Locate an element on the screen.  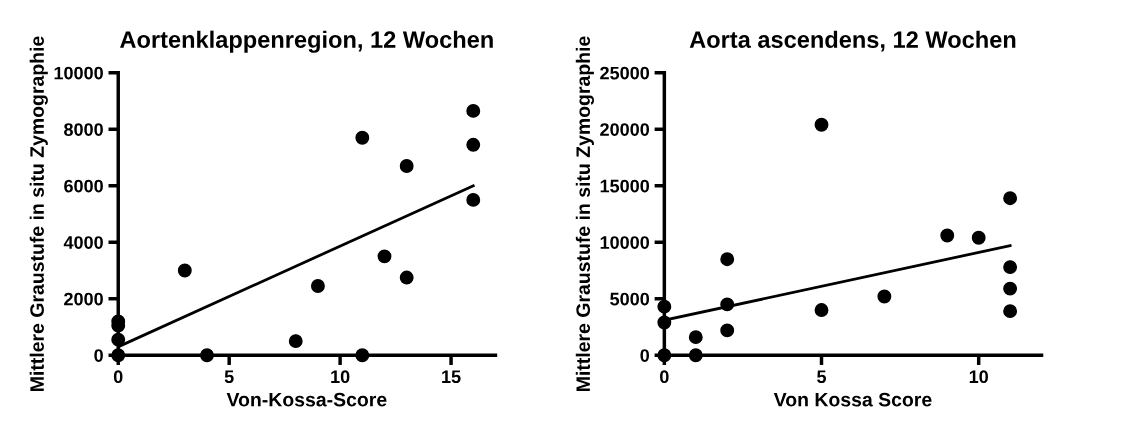
chart-title: Aorta ascendens, 12 Wochen is located at coordinates (852, 41).